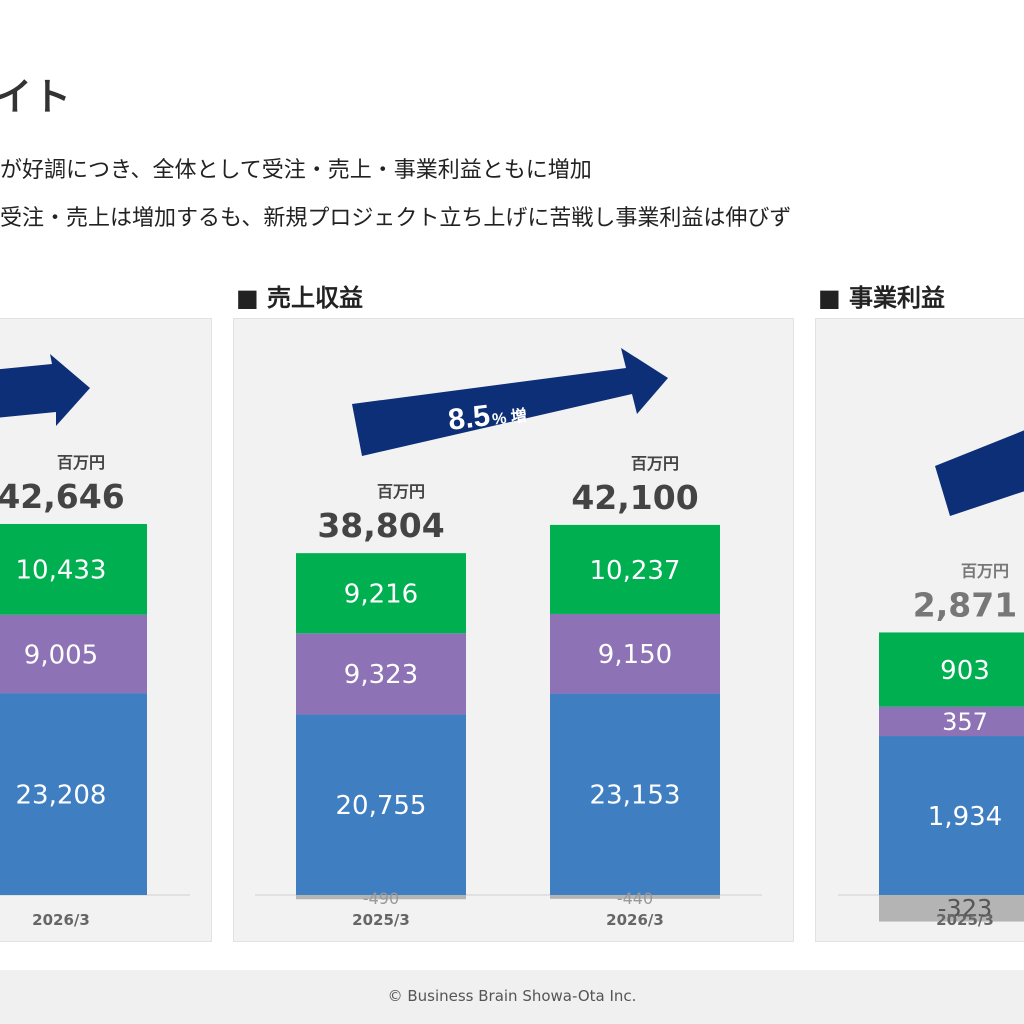 The height and width of the screenshot is (1024, 1024). I want to click on bar-value-label: 903, so click(965, 671).